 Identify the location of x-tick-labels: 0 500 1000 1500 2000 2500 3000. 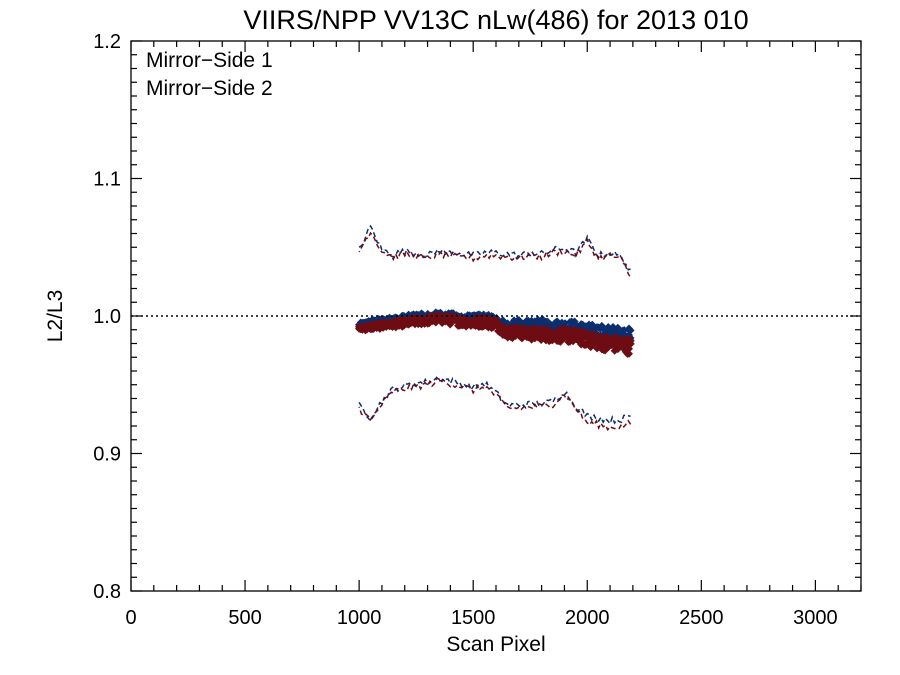
(481, 618).